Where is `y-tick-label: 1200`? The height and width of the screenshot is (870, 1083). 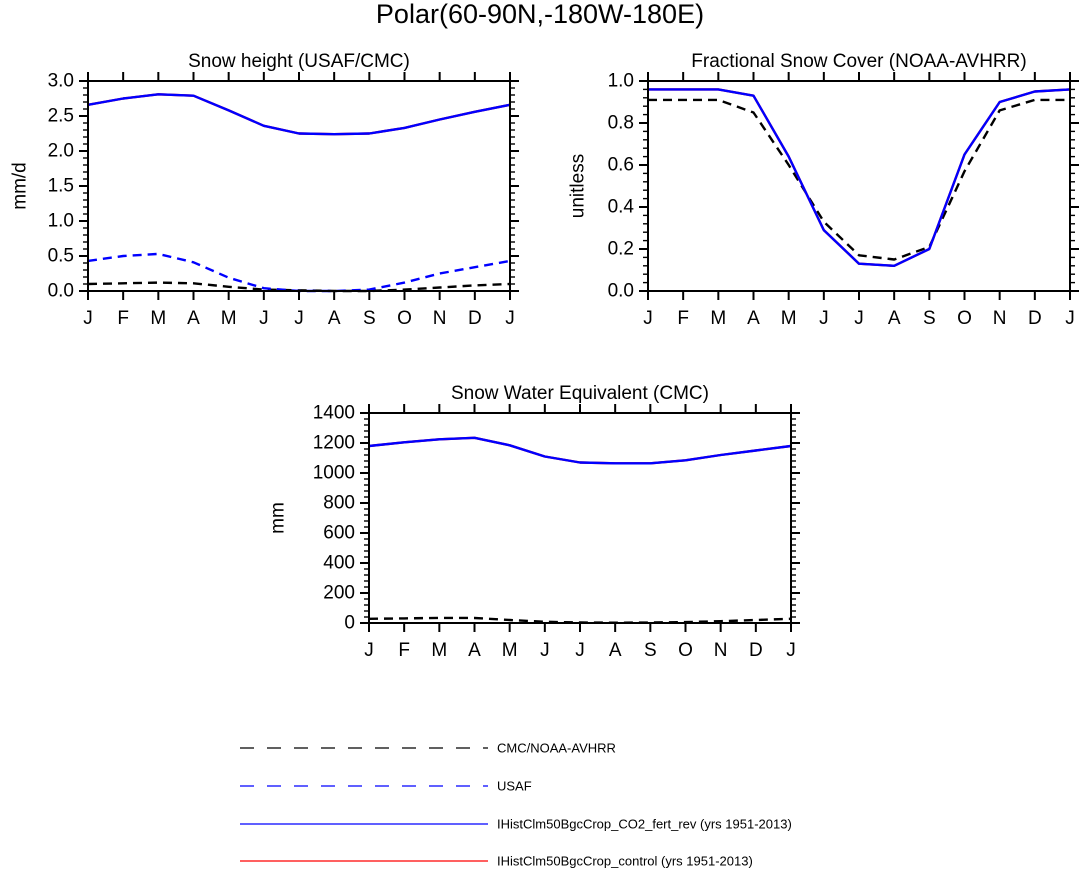 y-tick-label: 1200 is located at coordinates (334, 443).